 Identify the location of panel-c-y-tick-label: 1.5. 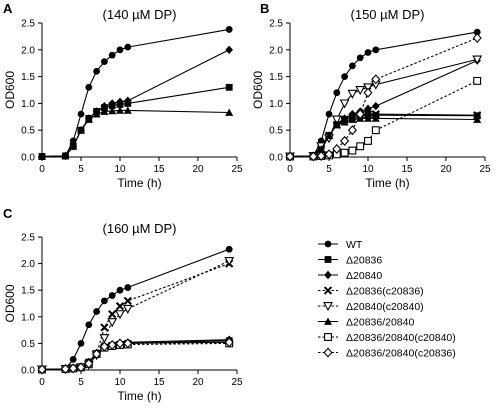
(28, 291).